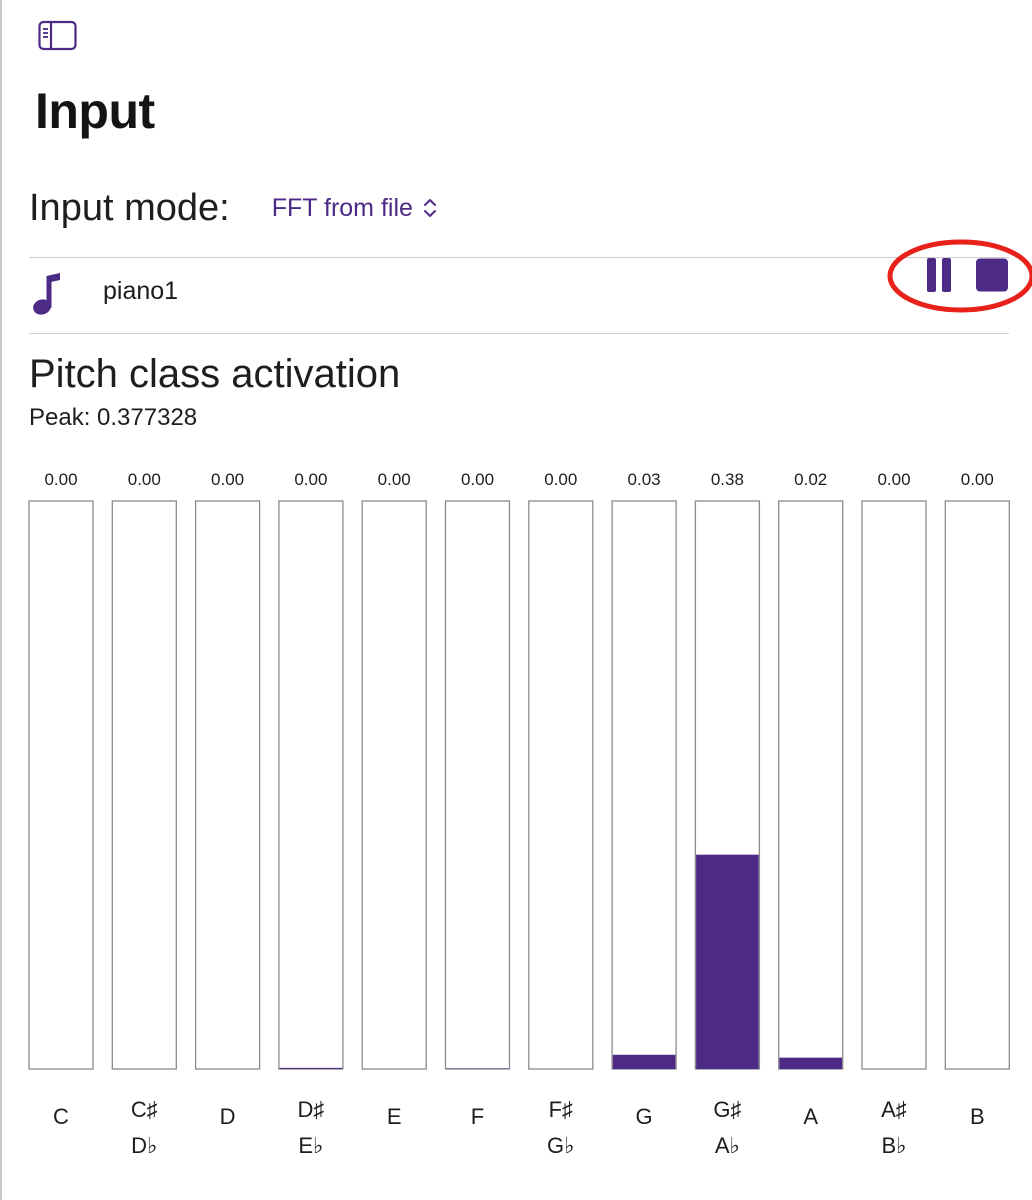  Describe the element at coordinates (977, 1116) in the screenshot. I see `pitch-class-label: B` at that location.